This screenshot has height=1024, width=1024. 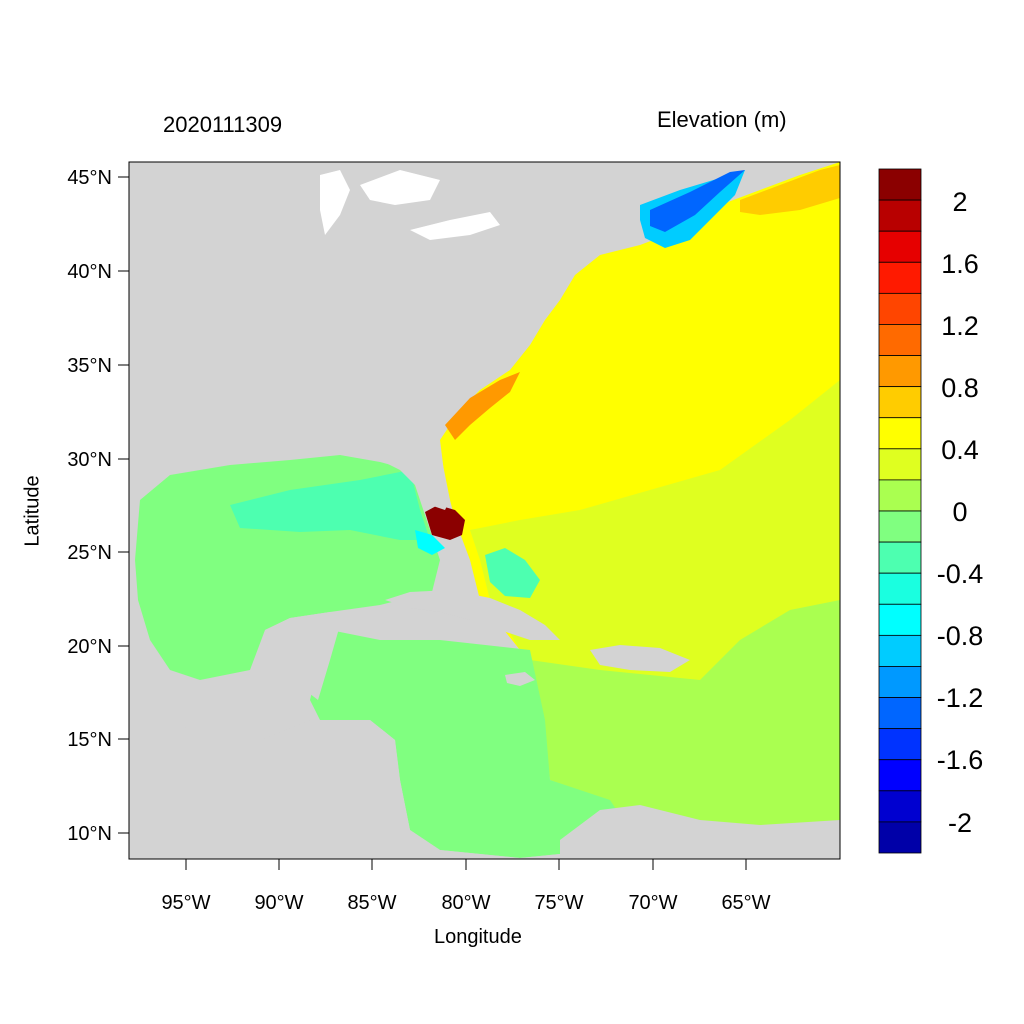 What do you see at coordinates (960, 636) in the screenshot?
I see `colorbar-label: -0.8` at bounding box center [960, 636].